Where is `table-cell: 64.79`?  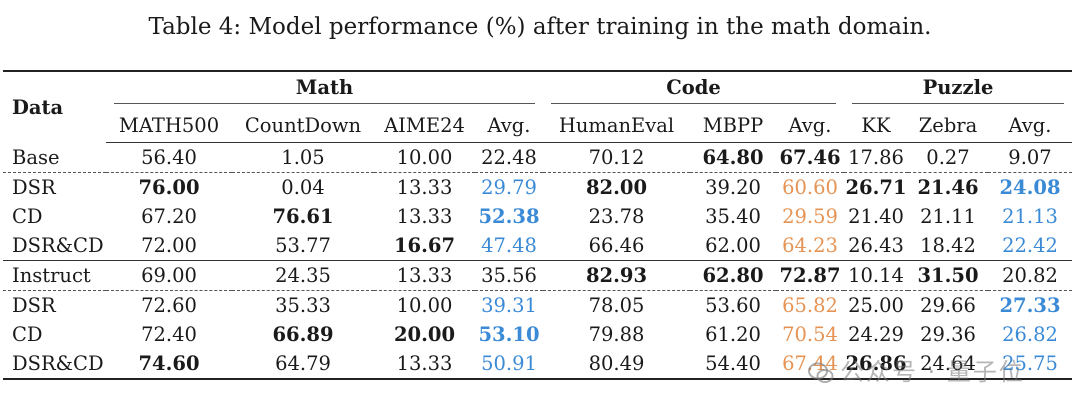 table-cell: 64.79 is located at coordinates (303, 364).